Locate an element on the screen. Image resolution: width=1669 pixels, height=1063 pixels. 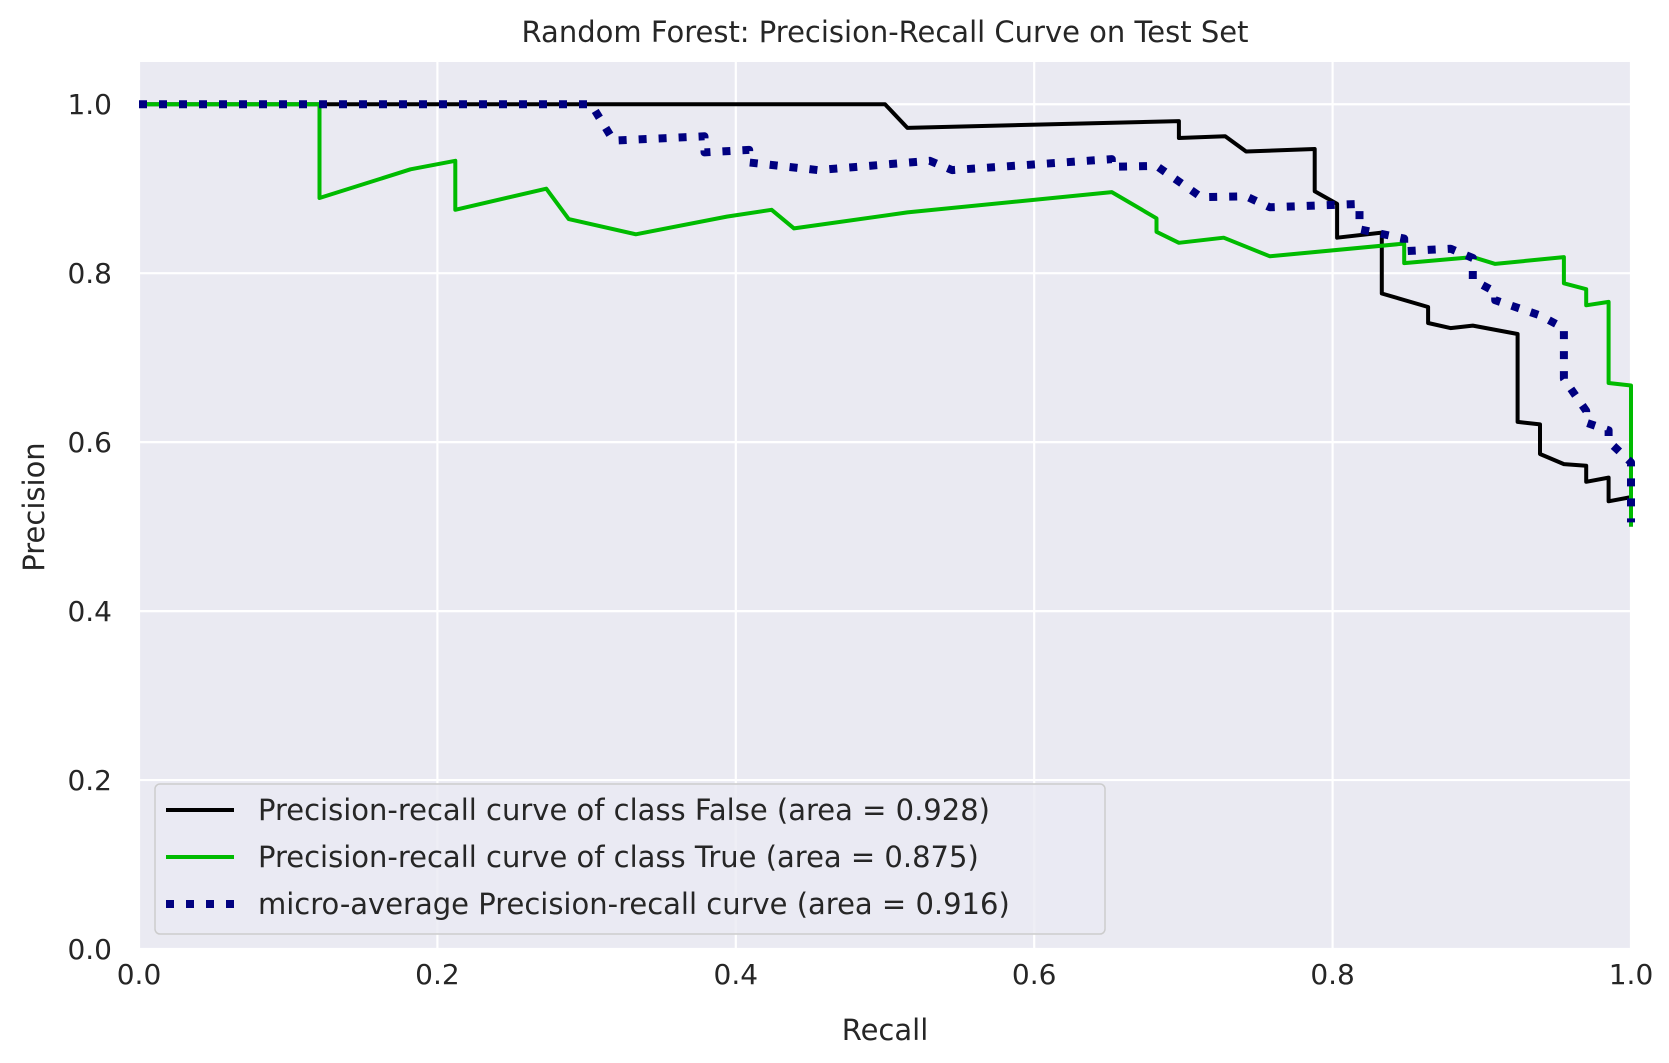
y-tick-label: 0.8 is located at coordinates (89, 273).